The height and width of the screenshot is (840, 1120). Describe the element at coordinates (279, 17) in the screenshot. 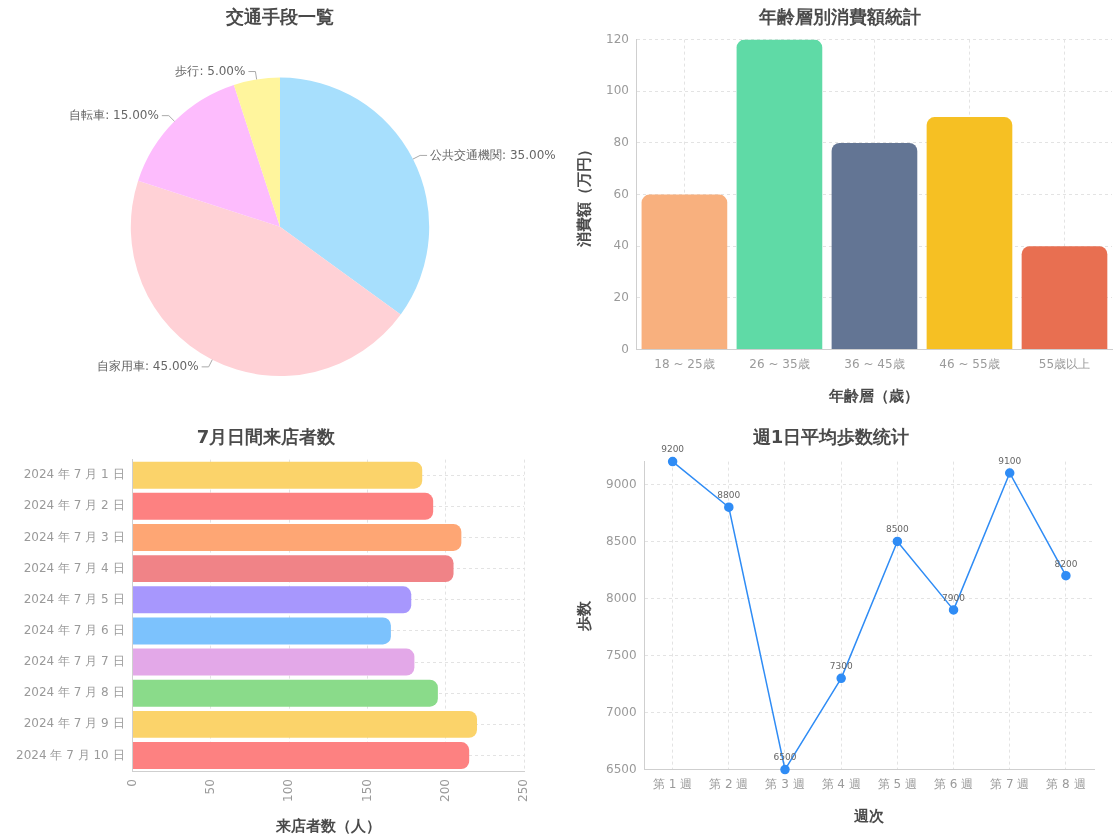

I see `chart-title: 交通手段一覧` at that location.